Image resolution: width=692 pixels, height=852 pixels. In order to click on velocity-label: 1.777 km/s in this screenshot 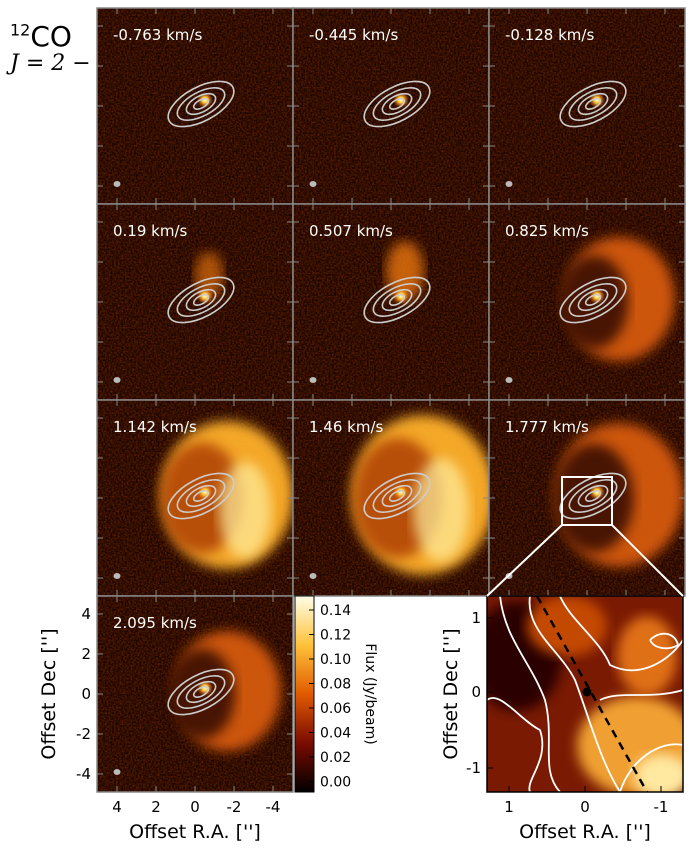, I will do `click(547, 427)`.